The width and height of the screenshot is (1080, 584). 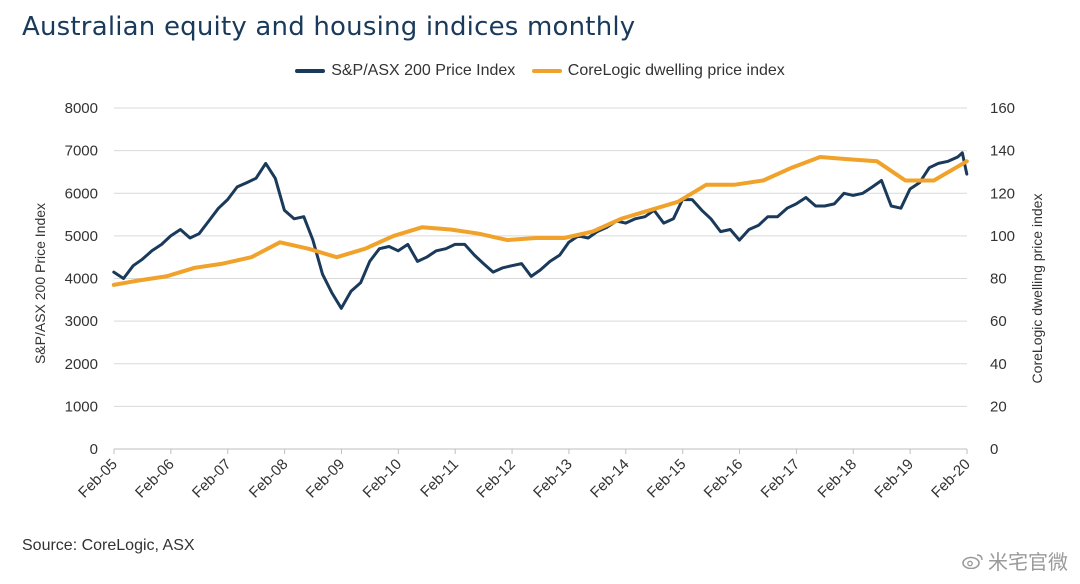 I want to click on y-left-tick-label: 2000, so click(x=81, y=364).